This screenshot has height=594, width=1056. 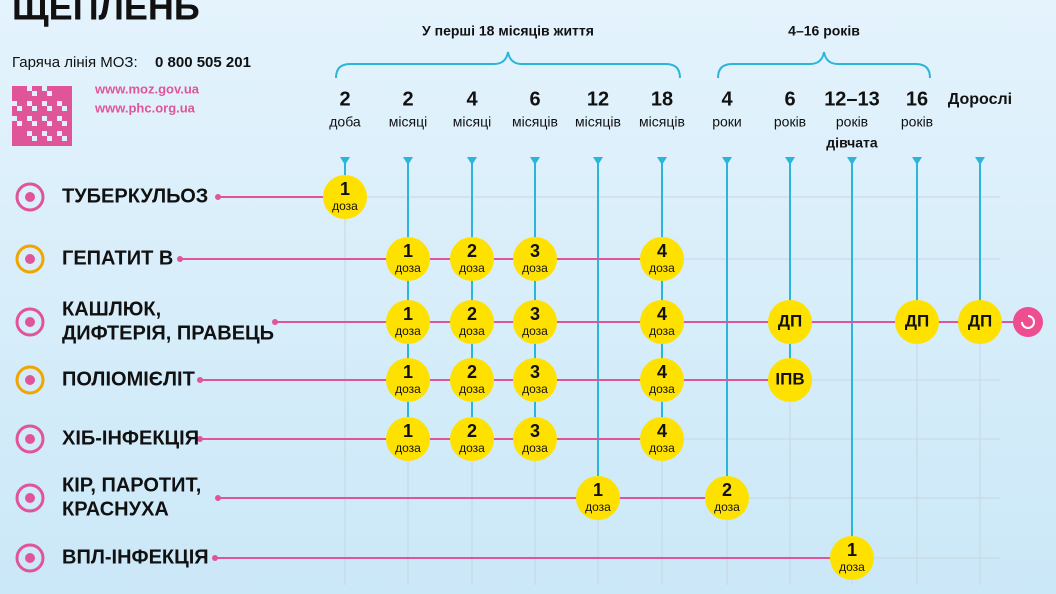 What do you see at coordinates (344, 99) in the screenshot?
I see `column-number: 2` at bounding box center [344, 99].